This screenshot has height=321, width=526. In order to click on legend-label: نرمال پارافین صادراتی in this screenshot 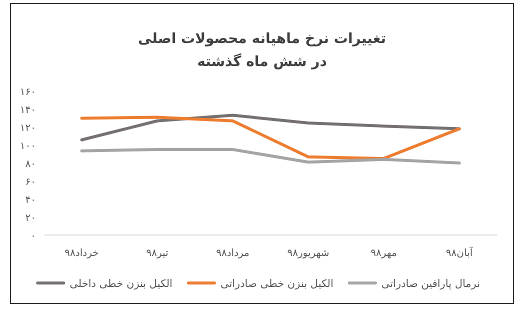, I will do `click(430, 284)`.